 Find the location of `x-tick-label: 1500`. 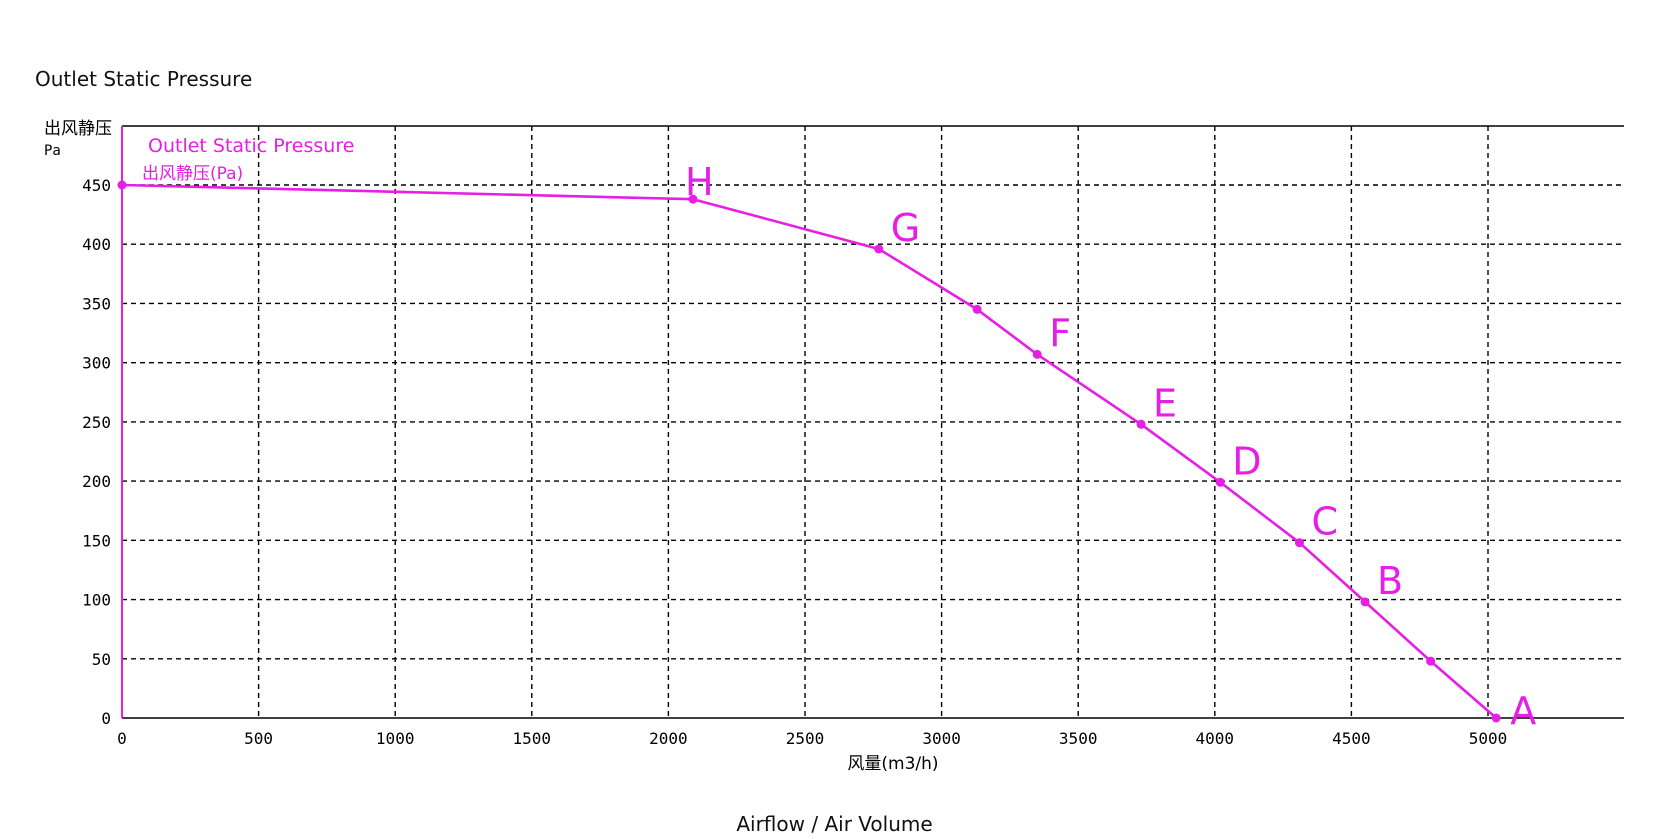

x-tick-label: 1500 is located at coordinates (532, 738).